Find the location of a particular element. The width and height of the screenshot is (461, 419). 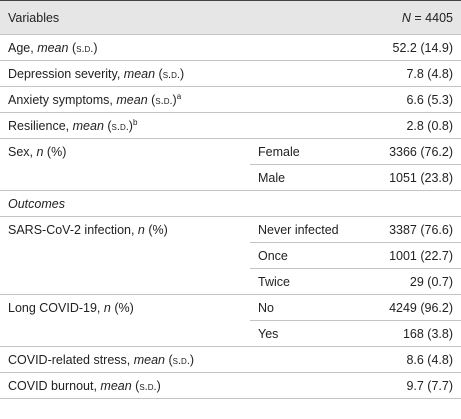

group-row: Sex, n (%) Female 3366 (76.2) is located at coordinates (230, 164).